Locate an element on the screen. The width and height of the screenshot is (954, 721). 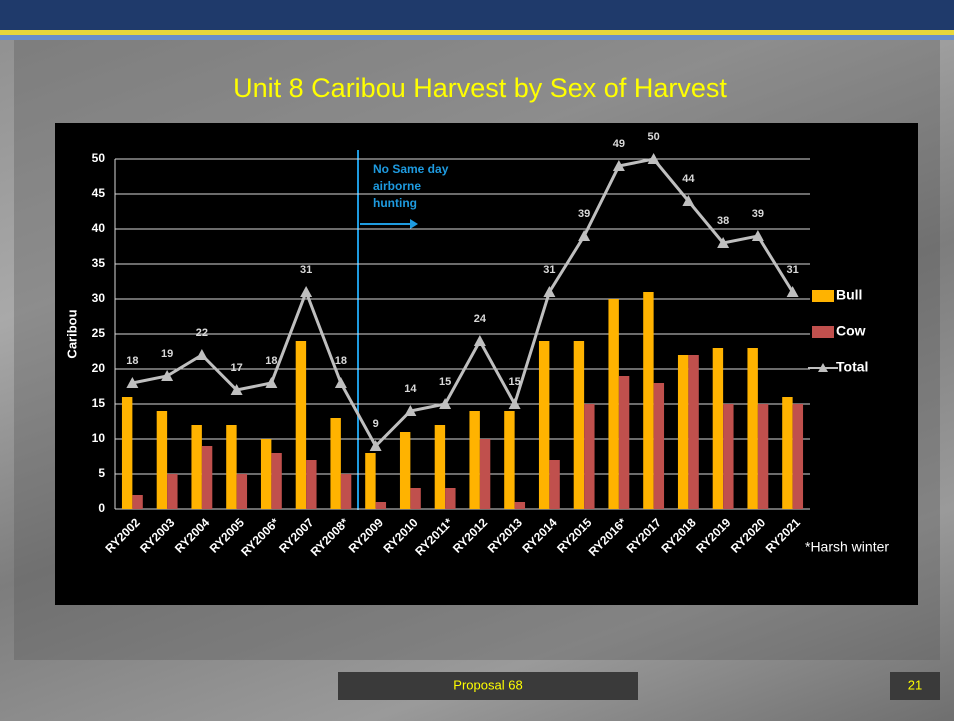
y-tick-label: 25 is located at coordinates (99, 333).